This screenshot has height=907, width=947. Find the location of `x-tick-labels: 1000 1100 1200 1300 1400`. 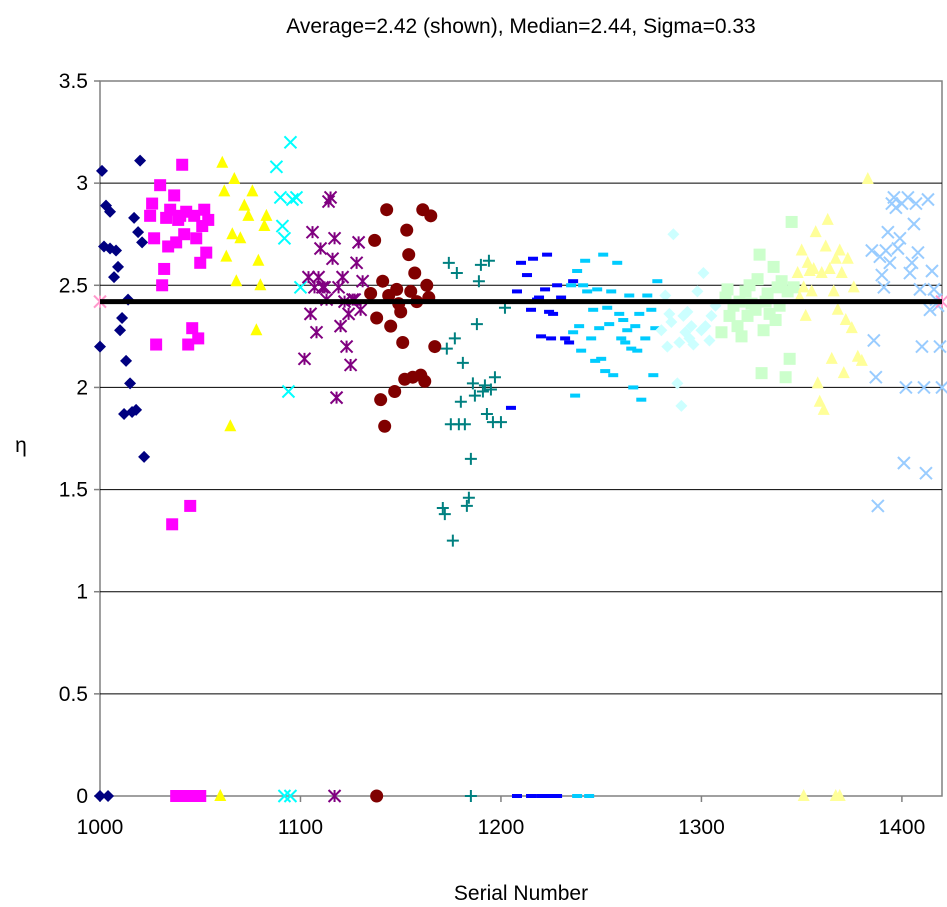

x-tick-labels: 1000 1100 1200 1300 1400 is located at coordinates (501, 827).